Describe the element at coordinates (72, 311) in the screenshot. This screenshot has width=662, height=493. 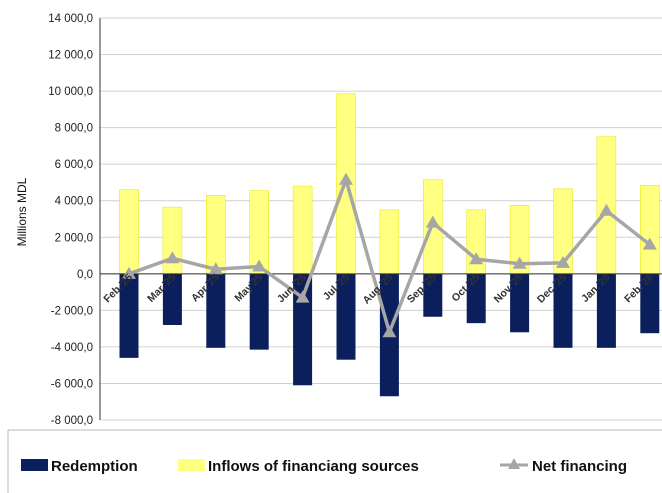
I see `y-tick-label: -2 000,0` at that location.